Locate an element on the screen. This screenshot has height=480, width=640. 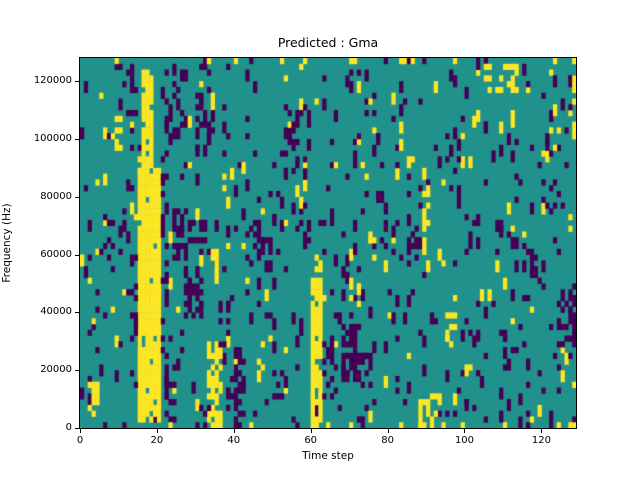
y-tick-label: 20000 is located at coordinates (56, 370).